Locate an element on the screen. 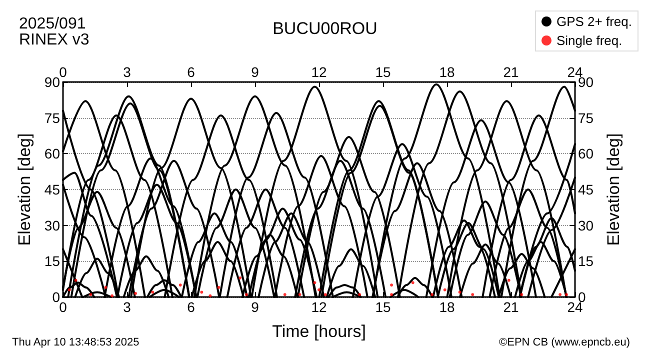 The image size is (650, 360). y-tick-label: 15 is located at coordinates (52, 261).